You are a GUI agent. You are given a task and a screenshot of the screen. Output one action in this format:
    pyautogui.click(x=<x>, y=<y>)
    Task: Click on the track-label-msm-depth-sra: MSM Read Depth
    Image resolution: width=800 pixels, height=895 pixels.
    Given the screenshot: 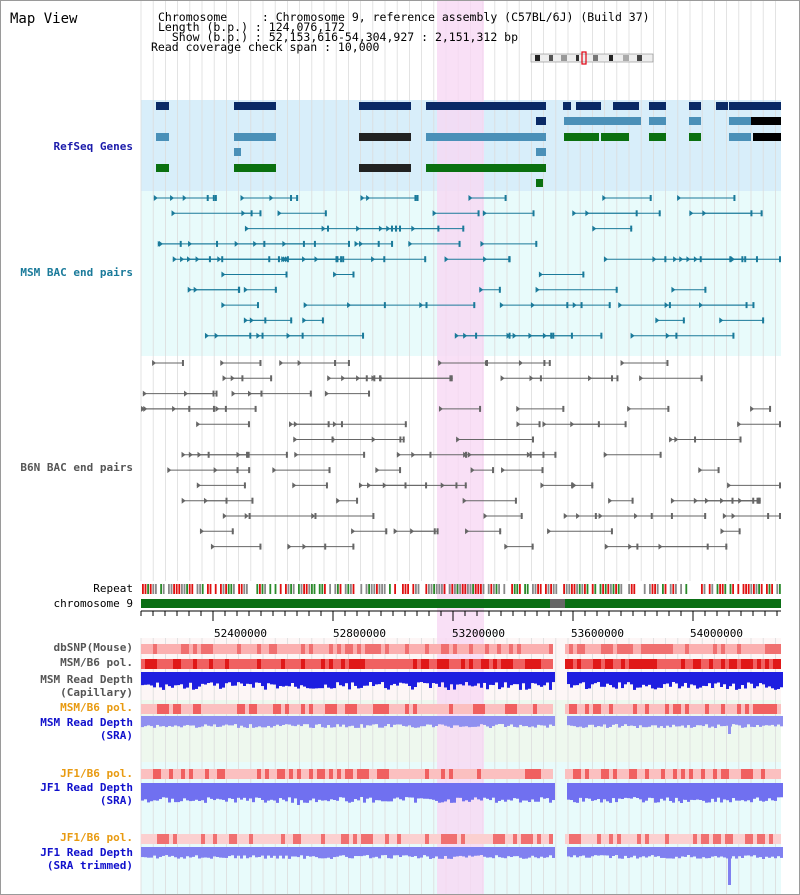 What is the action you would take?
    pyautogui.click(x=86, y=722)
    